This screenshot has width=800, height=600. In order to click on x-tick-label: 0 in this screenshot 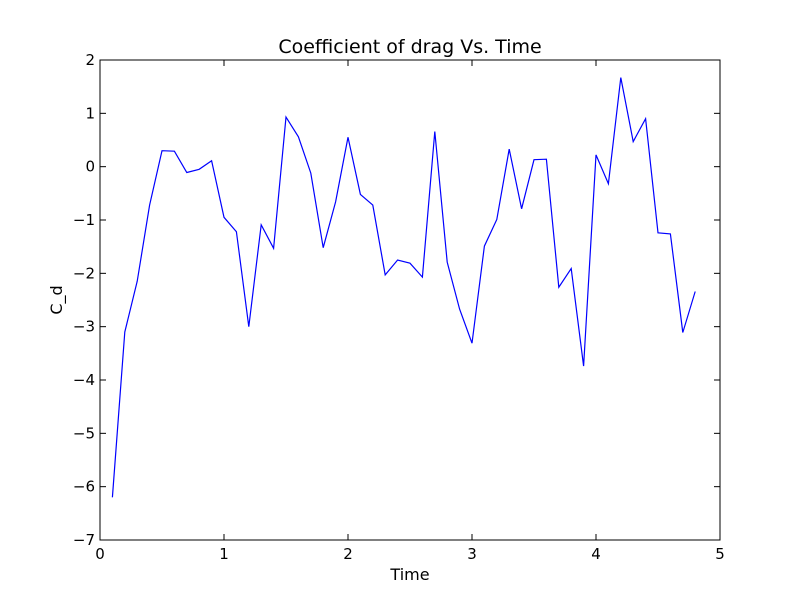, I will do `click(100, 554)`.